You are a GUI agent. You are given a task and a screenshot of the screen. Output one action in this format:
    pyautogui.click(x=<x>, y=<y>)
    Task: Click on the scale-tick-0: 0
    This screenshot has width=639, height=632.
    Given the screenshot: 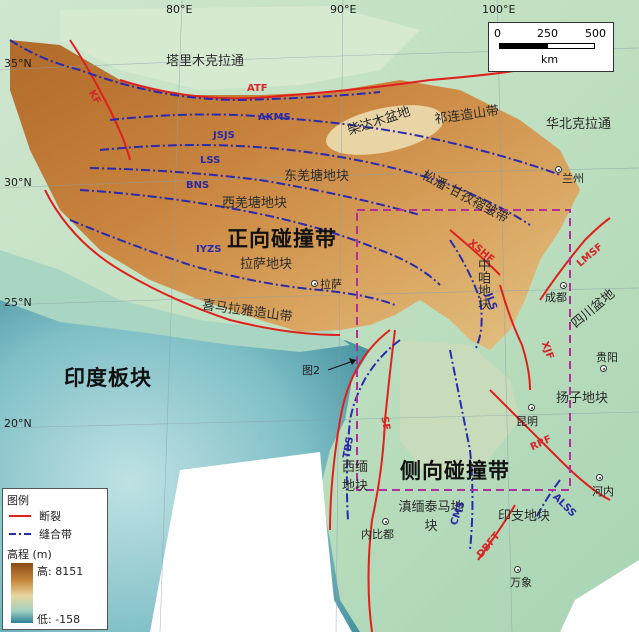 What is the action you would take?
    pyautogui.click(x=497, y=33)
    